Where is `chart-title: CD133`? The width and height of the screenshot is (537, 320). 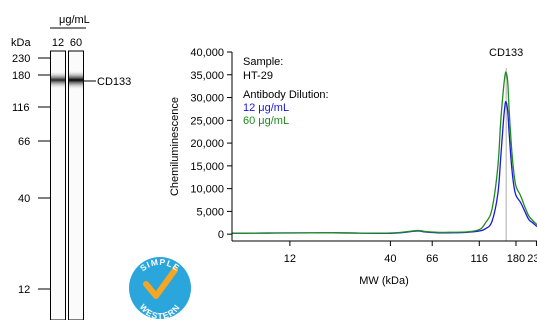 chart-title: CD133 is located at coordinates (506, 53).